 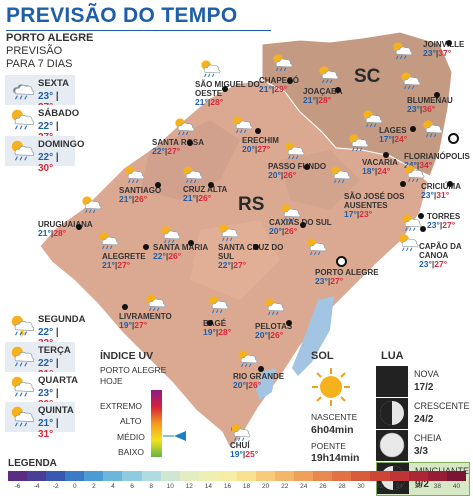 I want to click on city-temps: 20°|27°, so click(x=256, y=149).